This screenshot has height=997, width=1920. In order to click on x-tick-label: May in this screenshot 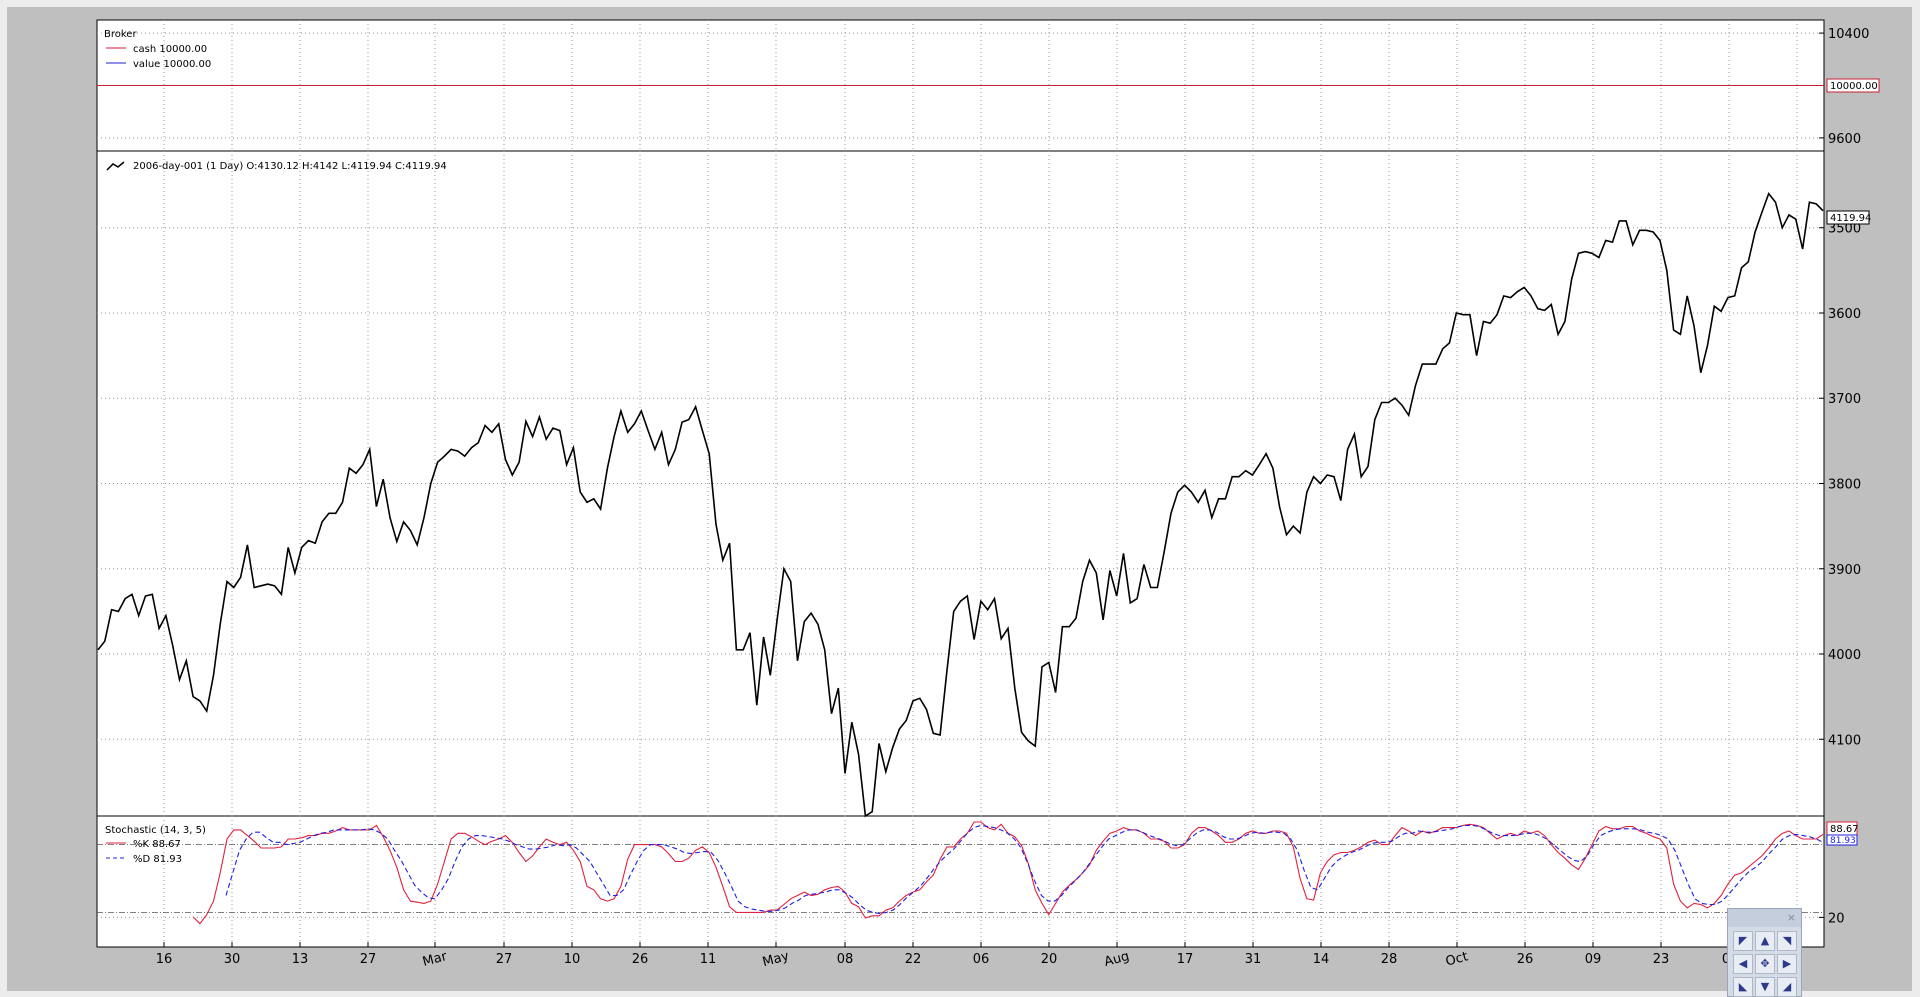, I will do `click(776, 960)`.